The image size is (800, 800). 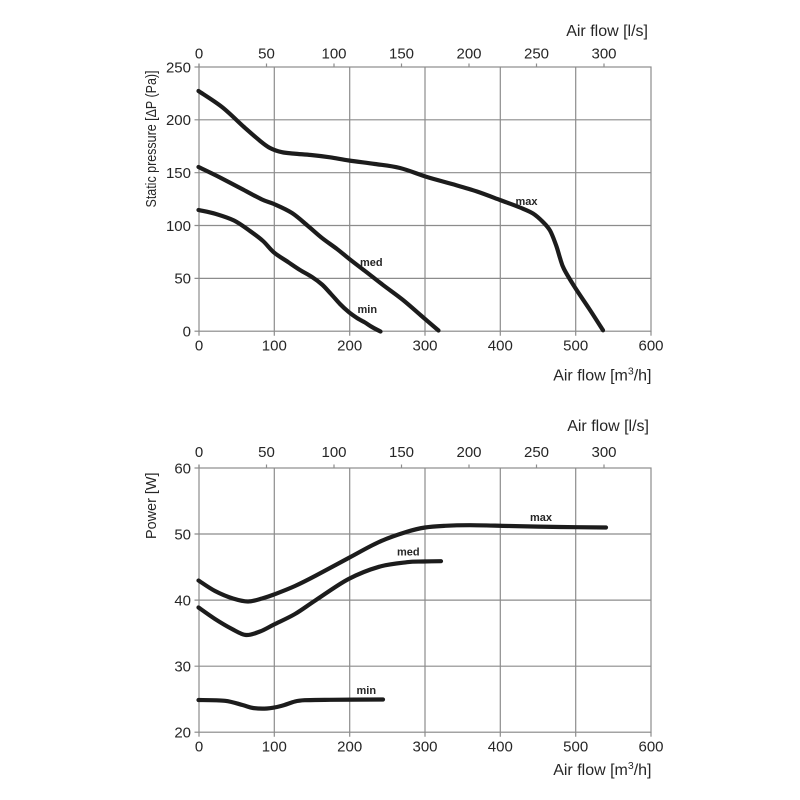 I want to click on svg-text: Power [W], so click(x=151, y=506).